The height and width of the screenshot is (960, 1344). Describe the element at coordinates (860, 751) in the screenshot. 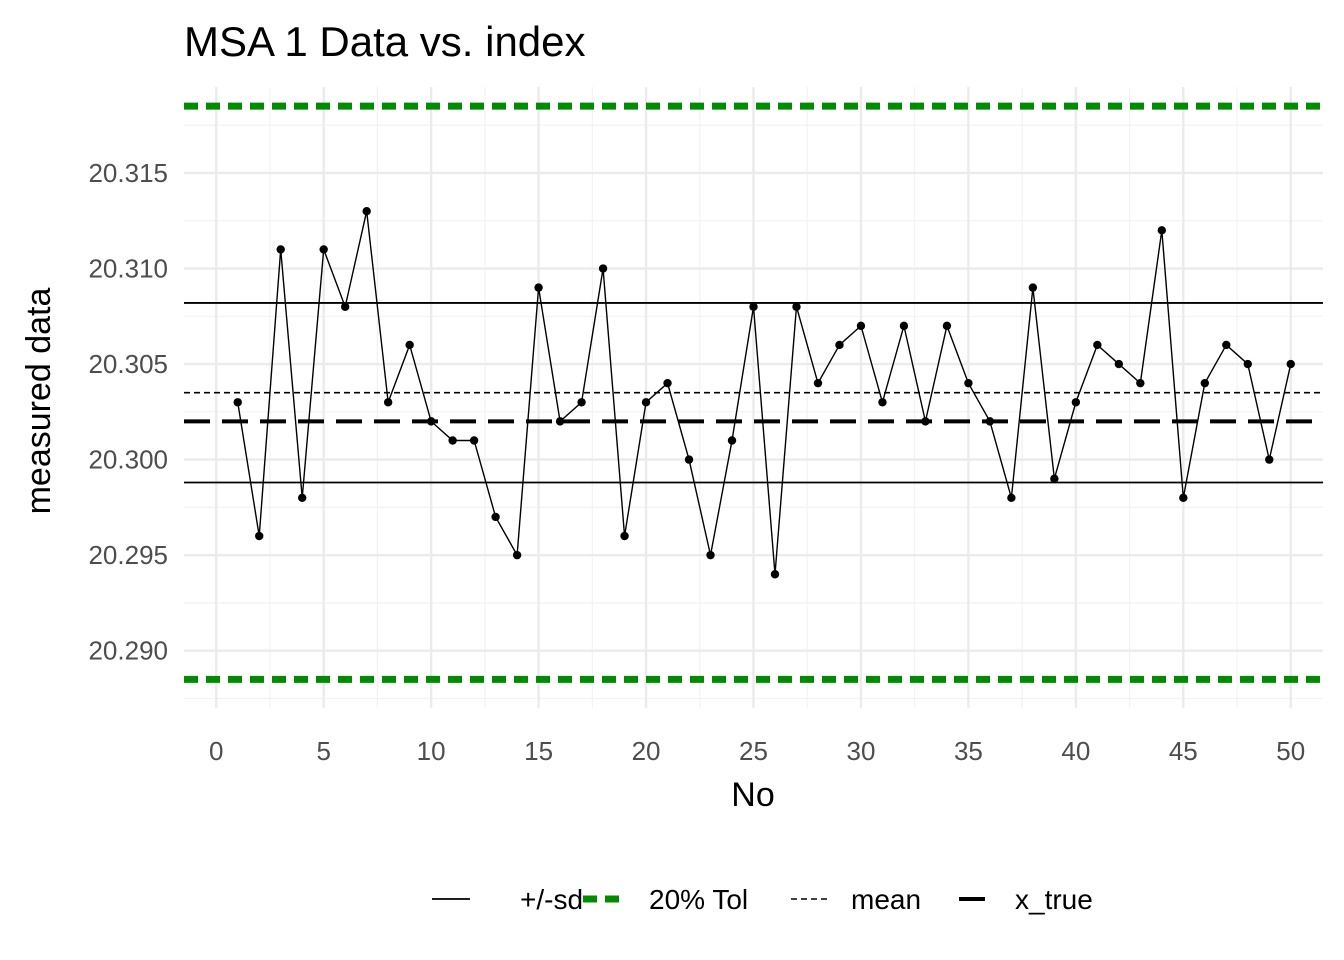

I see `x-tick-label: 30` at that location.